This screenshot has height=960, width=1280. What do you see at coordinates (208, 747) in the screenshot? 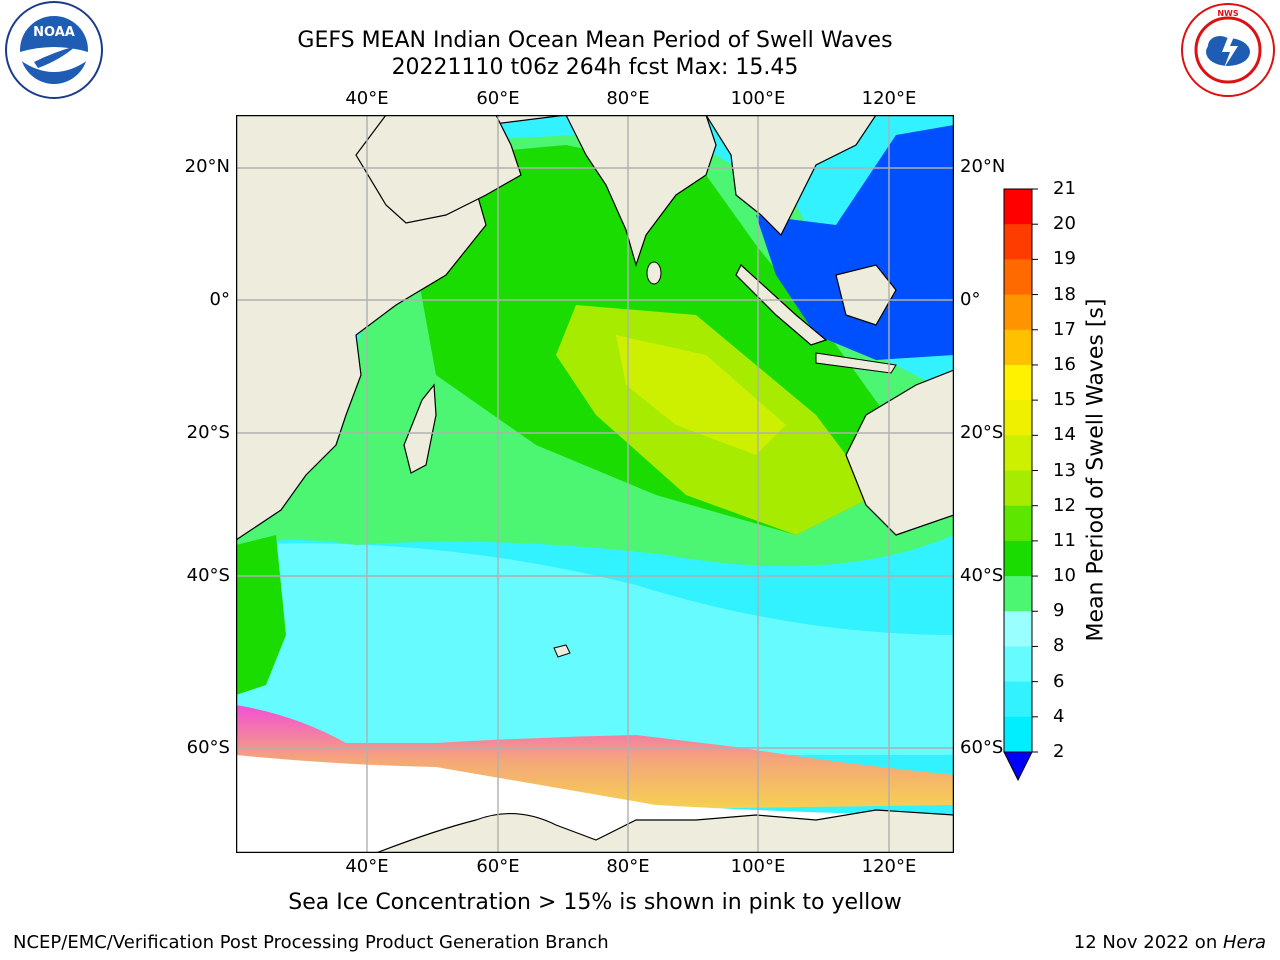
I see `lat-label-left-60s: 60°S` at bounding box center [208, 747].